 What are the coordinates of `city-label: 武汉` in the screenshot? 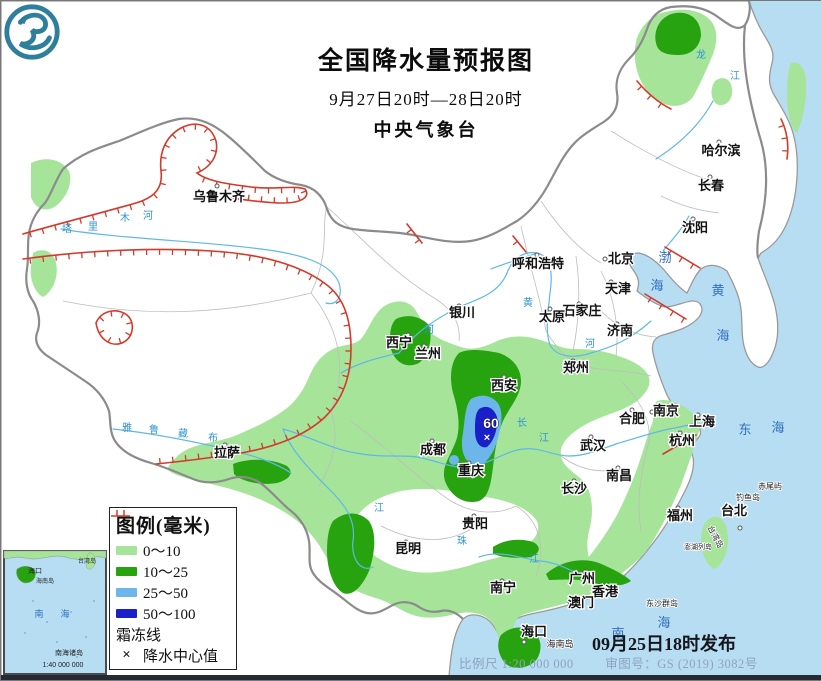 It's located at (593, 445).